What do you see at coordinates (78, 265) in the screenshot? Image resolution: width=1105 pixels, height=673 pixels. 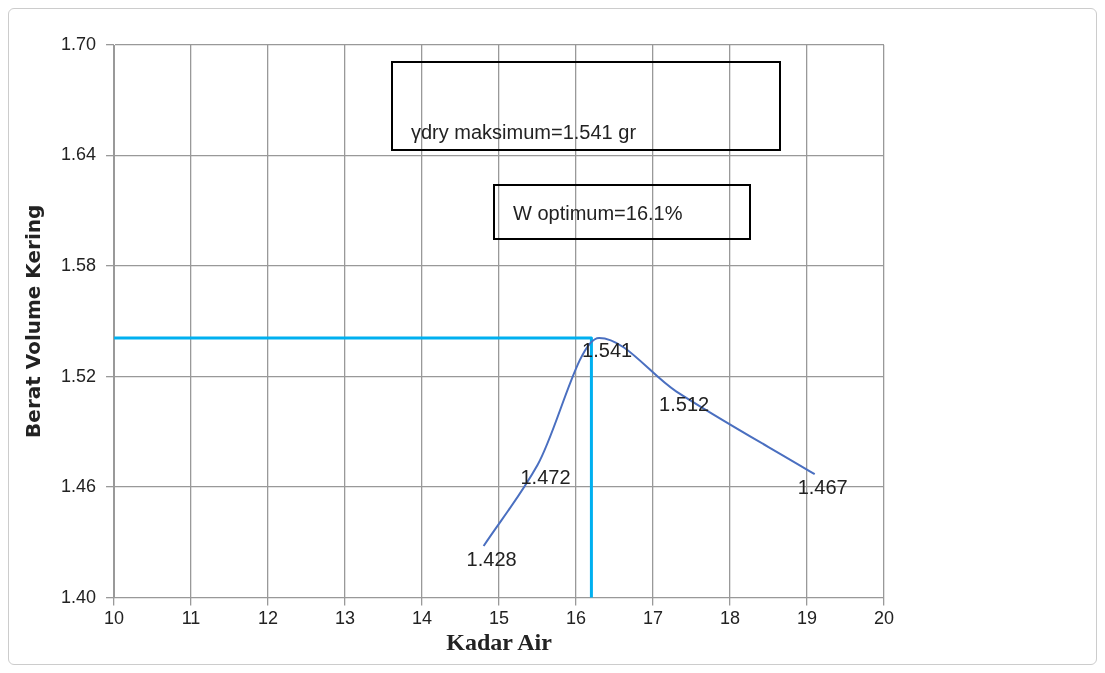 I see `y-tick-label: 1.58` at bounding box center [78, 265].